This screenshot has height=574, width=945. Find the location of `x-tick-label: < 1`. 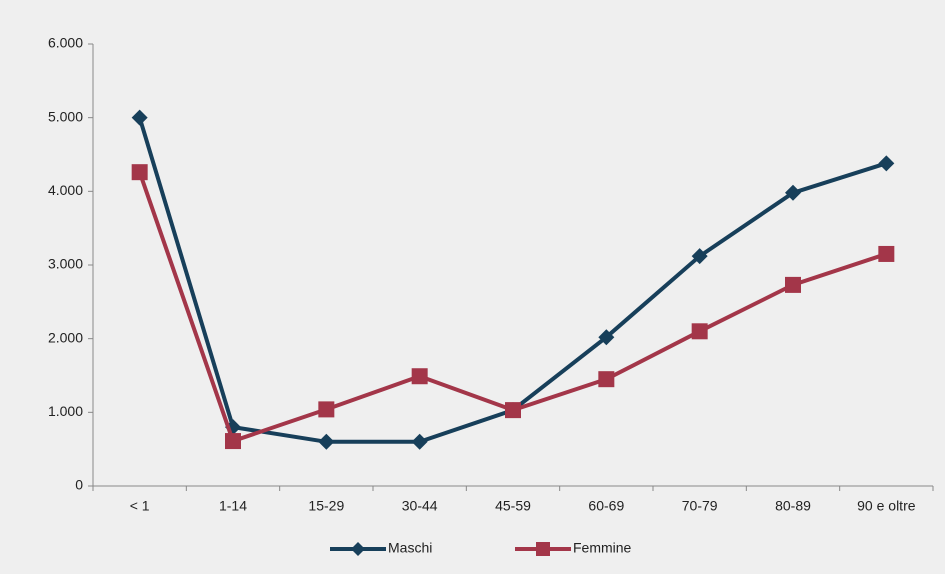

x-tick-label: < 1 is located at coordinates (140, 506).